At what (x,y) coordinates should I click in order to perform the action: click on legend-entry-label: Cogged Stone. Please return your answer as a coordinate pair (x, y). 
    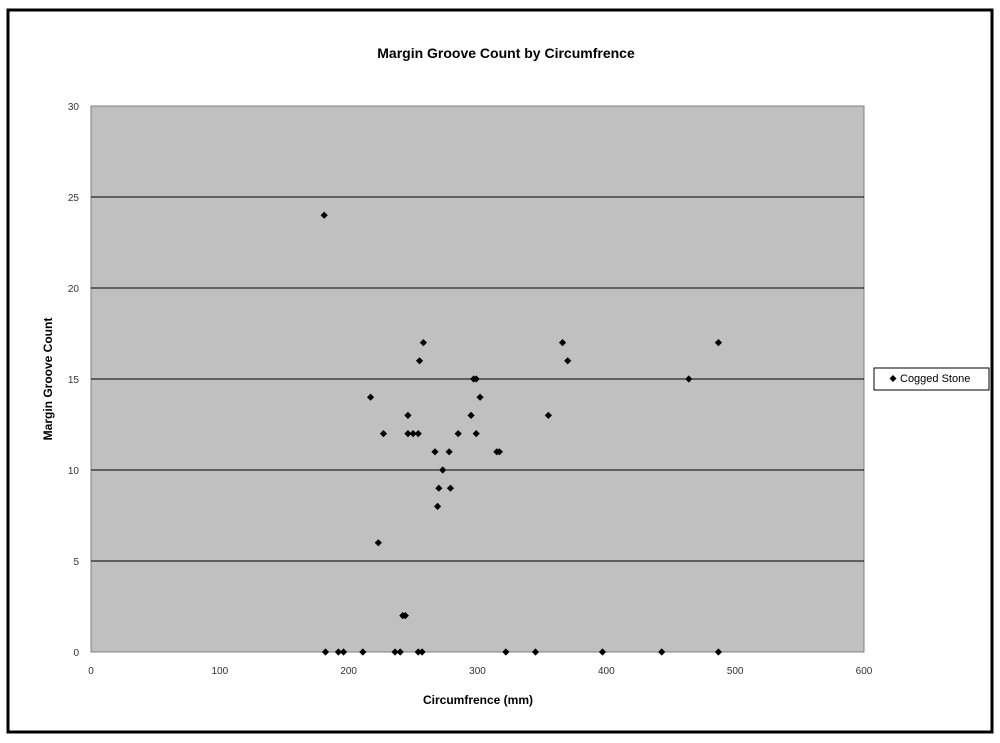
    Looking at the image, I should click on (935, 379).